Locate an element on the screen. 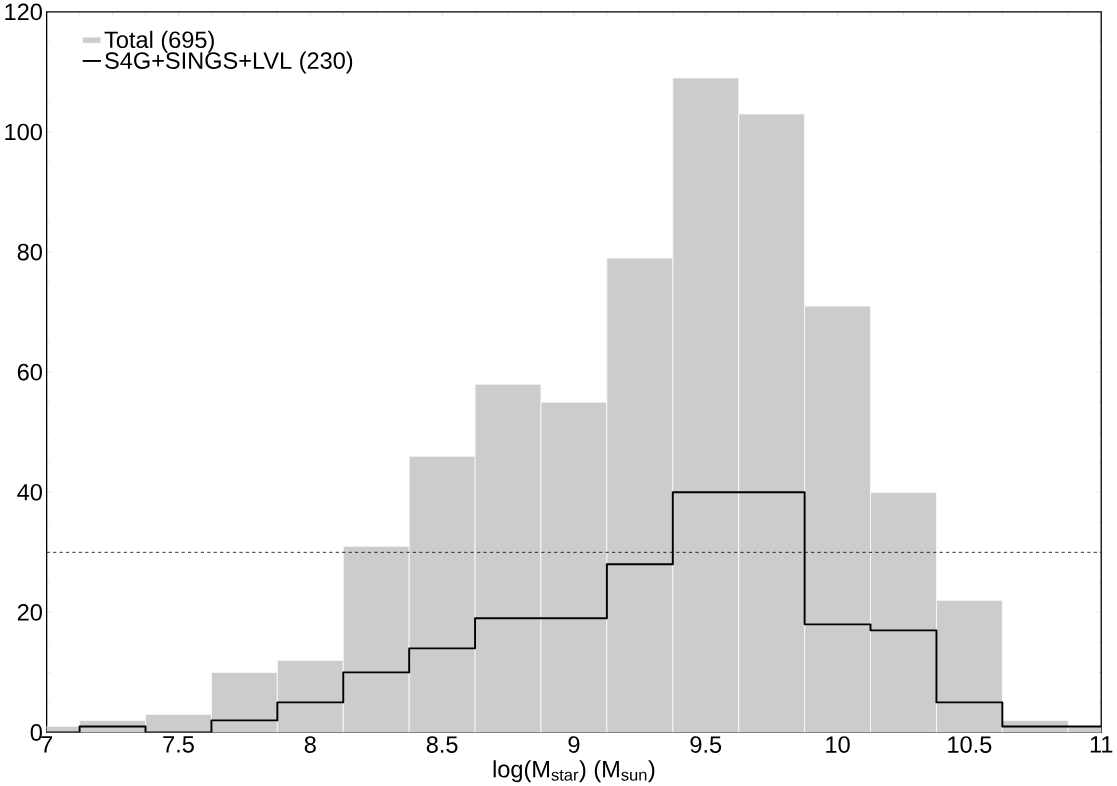 The height and width of the screenshot is (786, 1117). legend-label: S4G+SINGS+LVL (230) is located at coordinates (229, 62).